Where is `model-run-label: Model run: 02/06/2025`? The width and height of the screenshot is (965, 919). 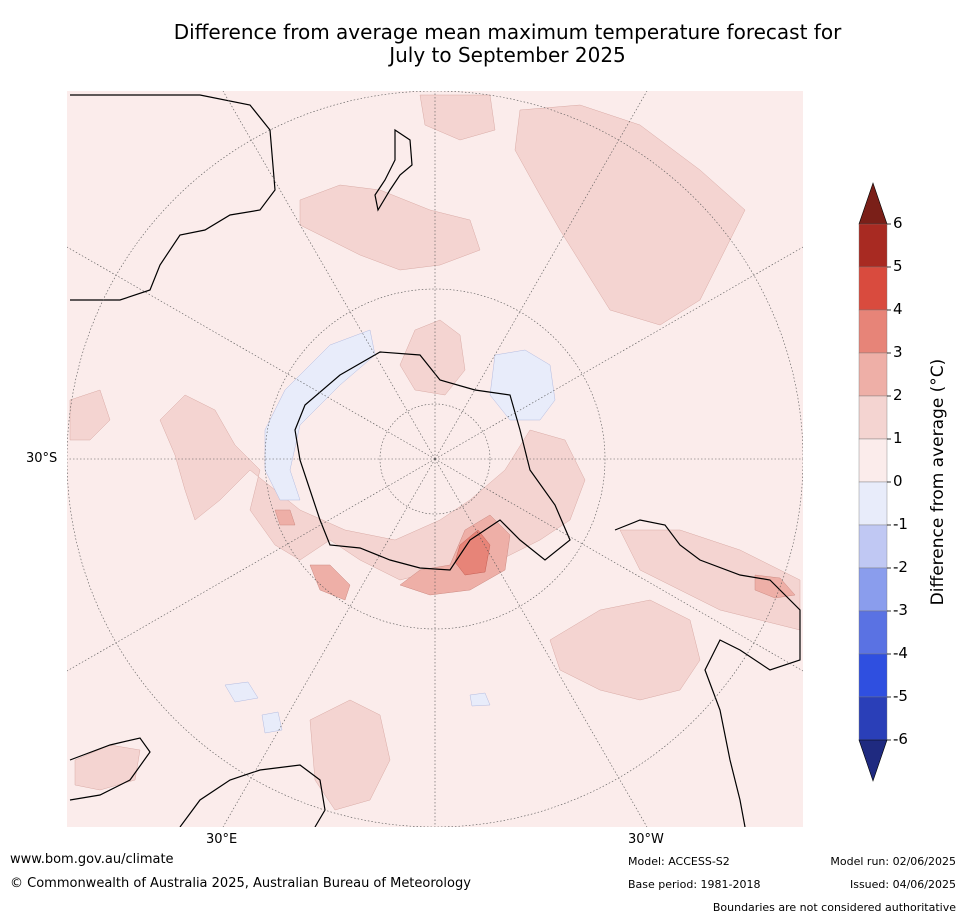 model-run-label: Model run: 02/06/2025 is located at coordinates (893, 861).